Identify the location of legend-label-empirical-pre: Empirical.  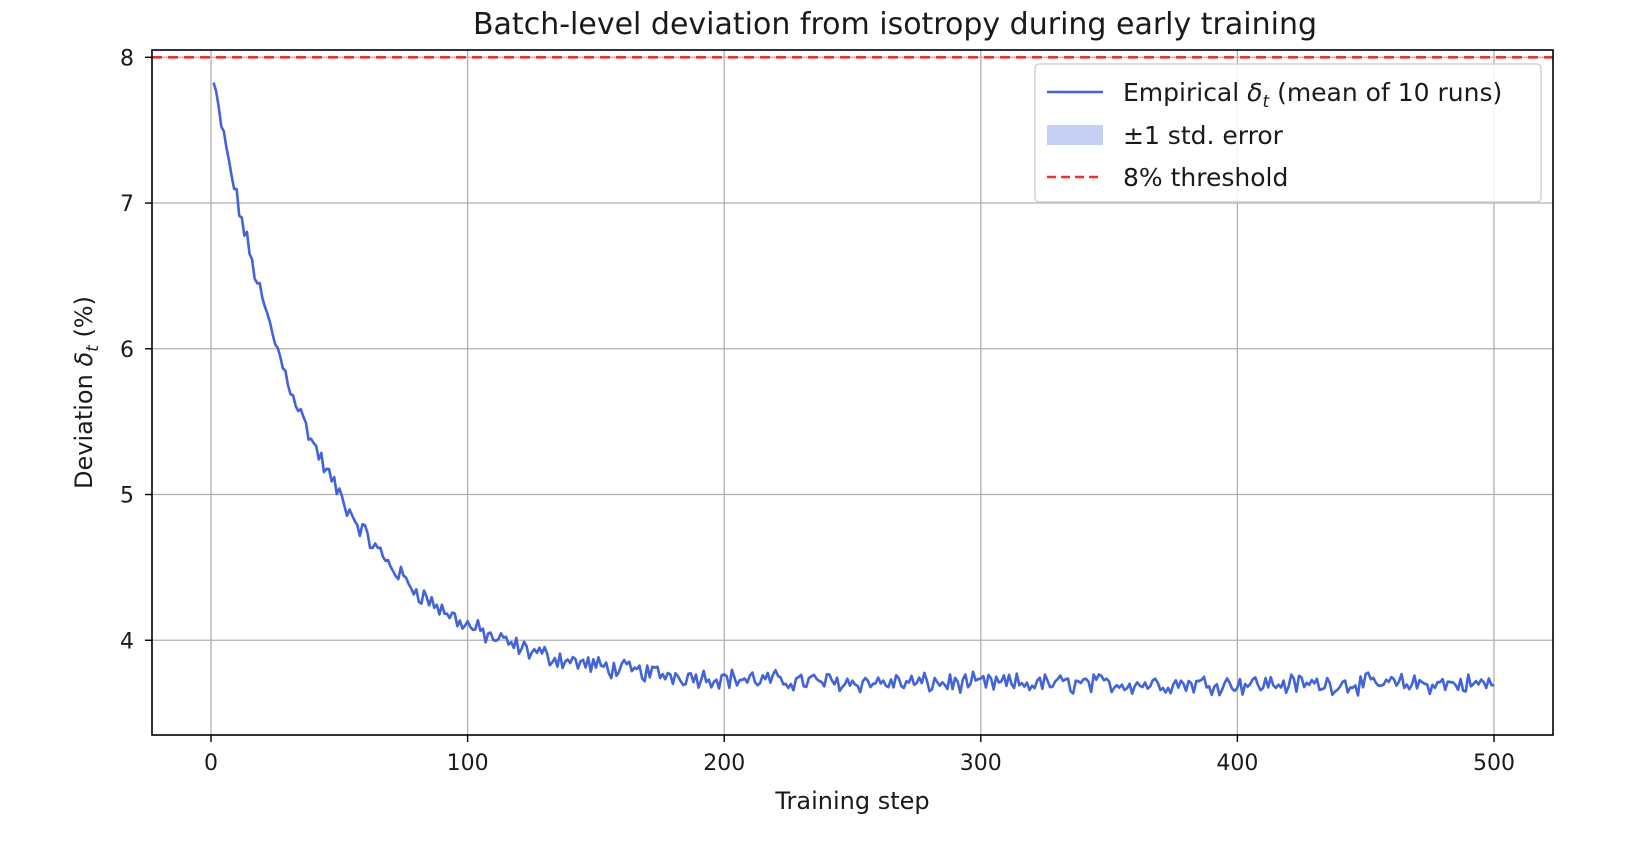
(1185, 92).